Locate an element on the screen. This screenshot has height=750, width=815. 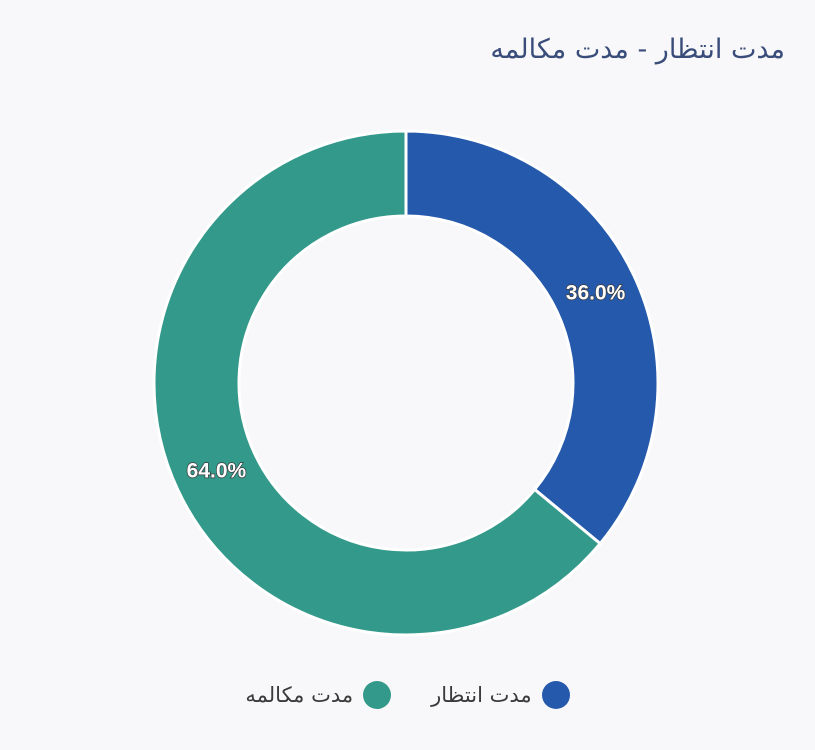
legend-item-call: مدت مکالمه is located at coordinates (318, 695).